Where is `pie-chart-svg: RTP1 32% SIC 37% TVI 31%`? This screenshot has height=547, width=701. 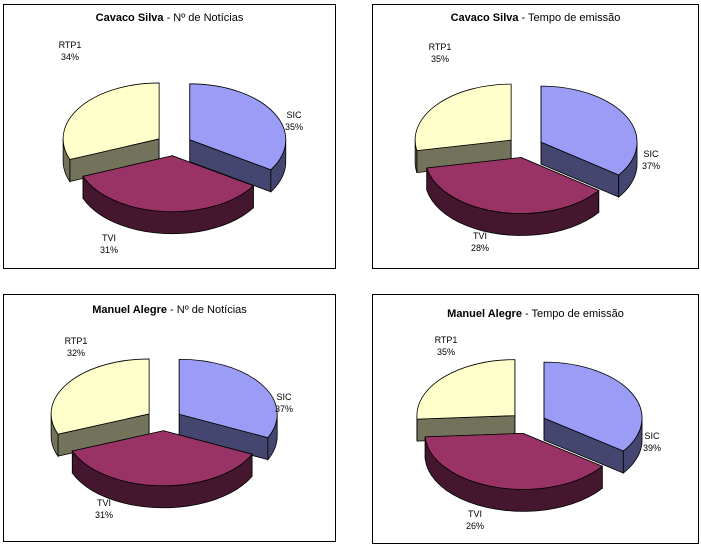 pie-chart-svg: RTP1 32% SIC 37% TVI 31% is located at coordinates (171, 428).